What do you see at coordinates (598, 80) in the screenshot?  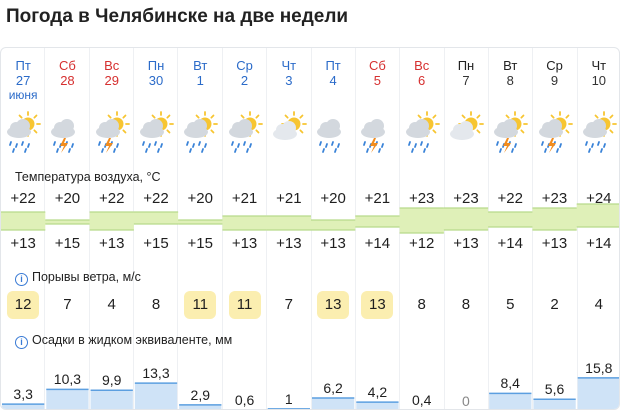 I see `day-header: Чт 10` at bounding box center [598, 80].